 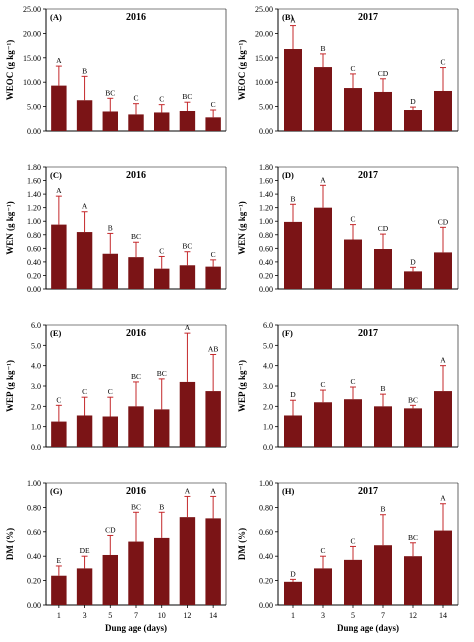 I want to click on panel-letter: (G), so click(x=56, y=491).